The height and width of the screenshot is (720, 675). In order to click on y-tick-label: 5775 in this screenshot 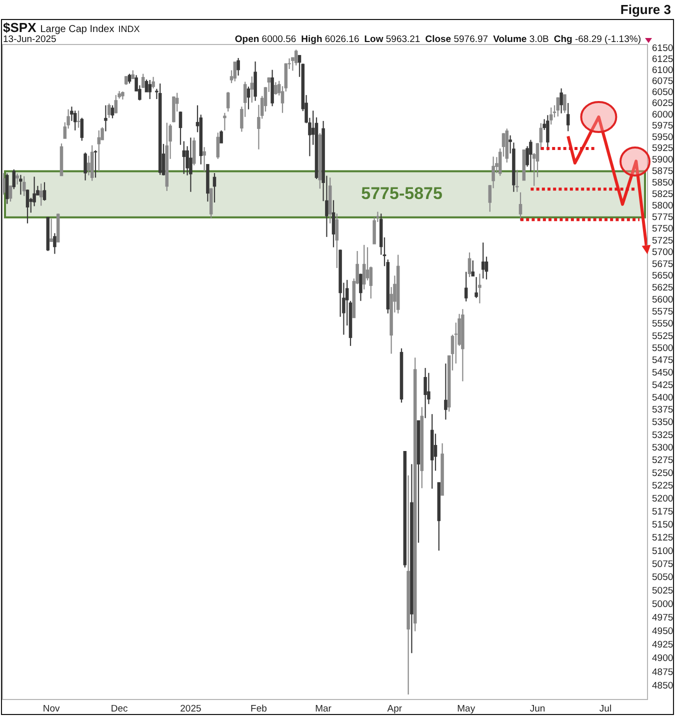, I will do `click(663, 217)`.